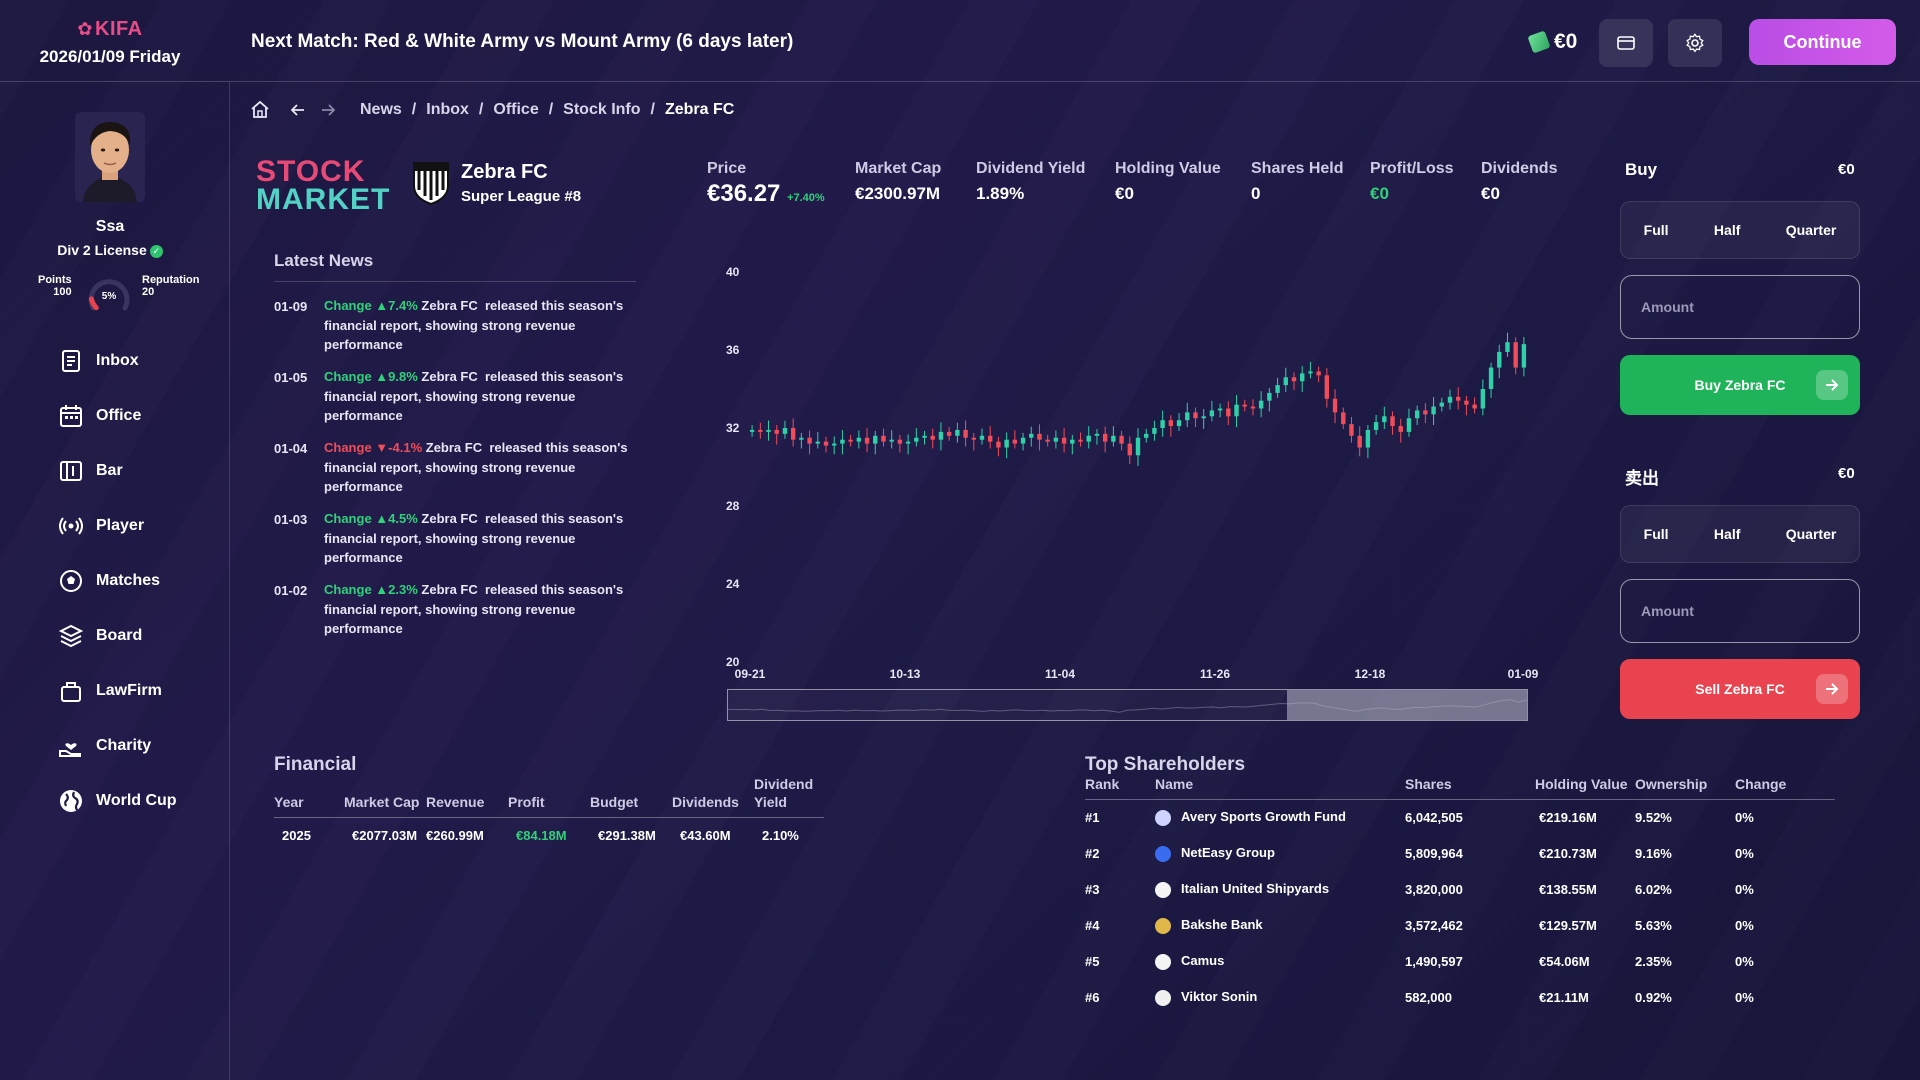 This screenshot has width=1920, height=1080. What do you see at coordinates (744, 193) in the screenshot?
I see `price-value: €36.27` at bounding box center [744, 193].